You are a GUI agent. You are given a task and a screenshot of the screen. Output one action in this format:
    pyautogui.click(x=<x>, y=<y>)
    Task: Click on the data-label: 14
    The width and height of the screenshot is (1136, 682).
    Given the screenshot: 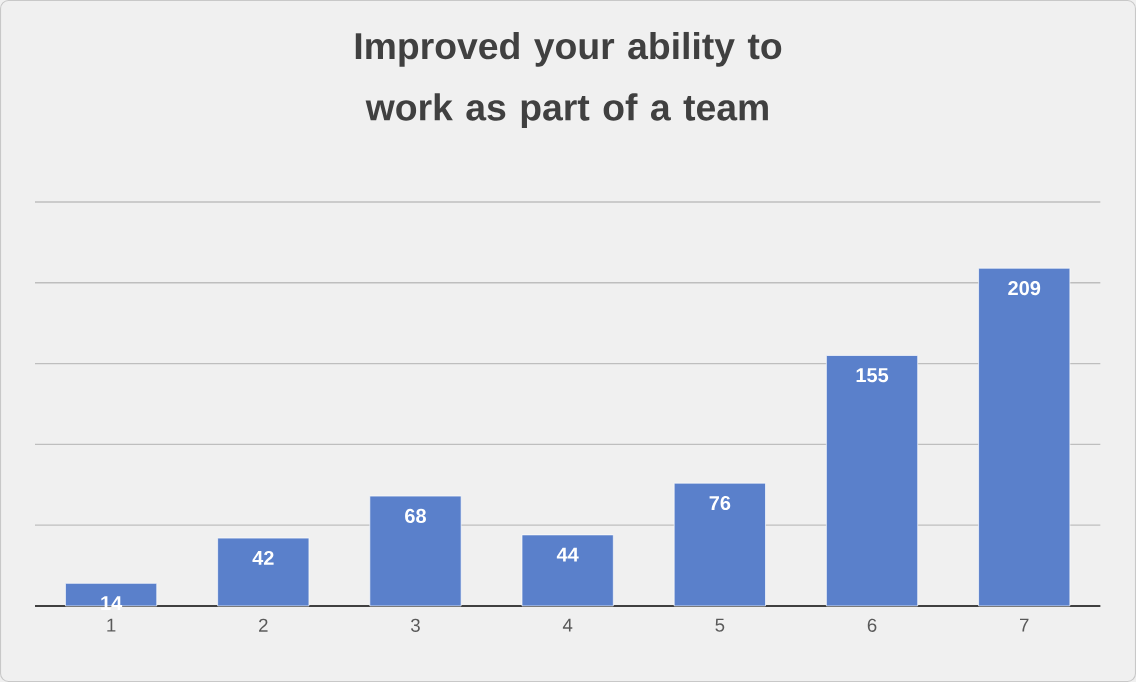 What is the action you would take?
    pyautogui.click(x=112, y=603)
    